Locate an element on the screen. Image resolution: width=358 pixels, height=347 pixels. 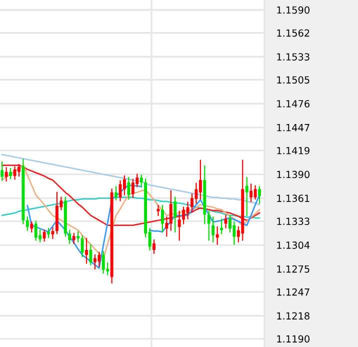
y-tick-label: 1.1505 is located at coordinates (293, 80).